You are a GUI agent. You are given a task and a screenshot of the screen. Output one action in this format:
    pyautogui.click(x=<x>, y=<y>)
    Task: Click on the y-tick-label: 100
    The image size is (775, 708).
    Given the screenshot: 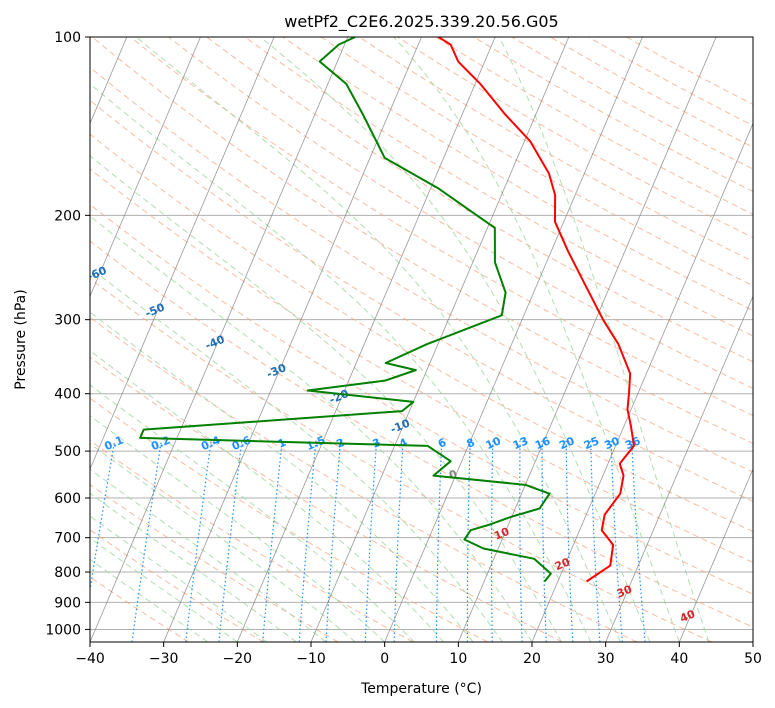 What is the action you would take?
    pyautogui.click(x=67, y=38)
    